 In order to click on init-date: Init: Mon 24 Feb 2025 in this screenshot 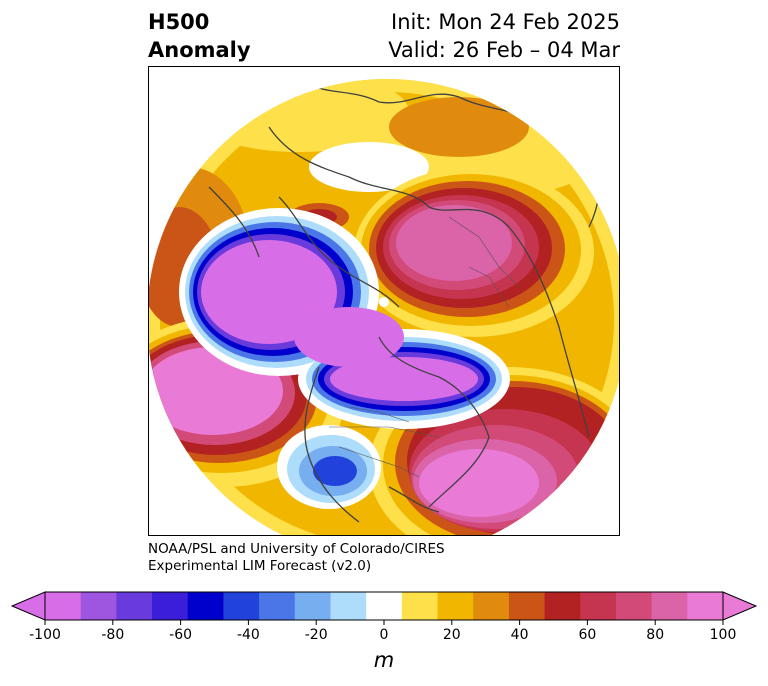, I will do `click(505, 22)`.